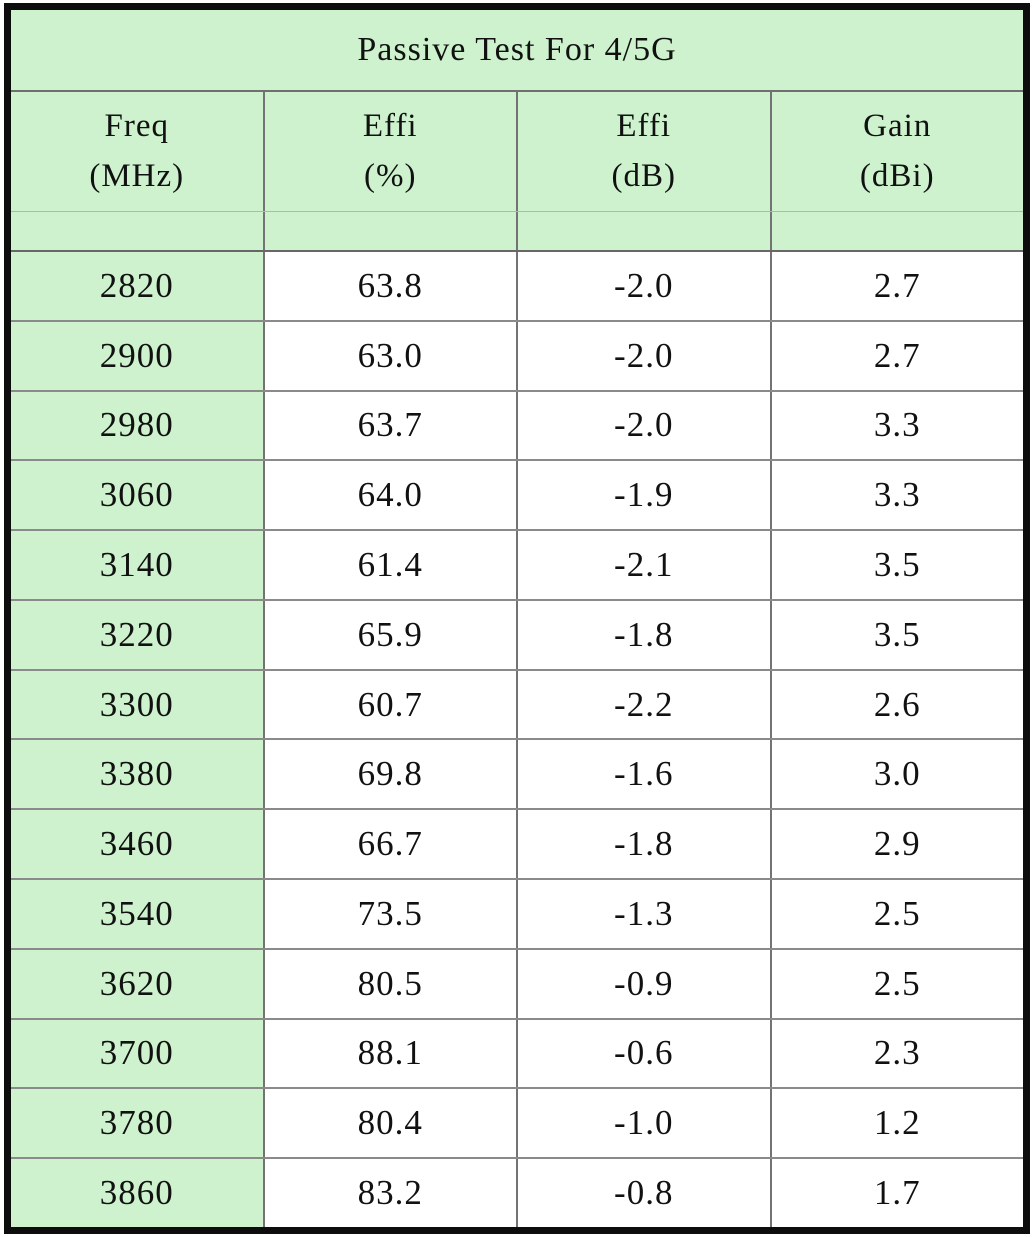 The width and height of the screenshot is (1033, 1237). I want to click on table-row: 3460 66.7 -1.8 2.9, so click(517, 845).